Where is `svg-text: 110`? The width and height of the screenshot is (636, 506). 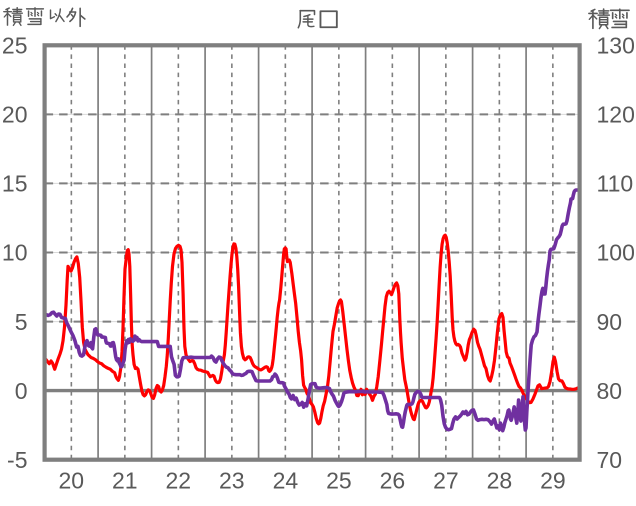 svg-text: 110 is located at coordinates (615, 184).